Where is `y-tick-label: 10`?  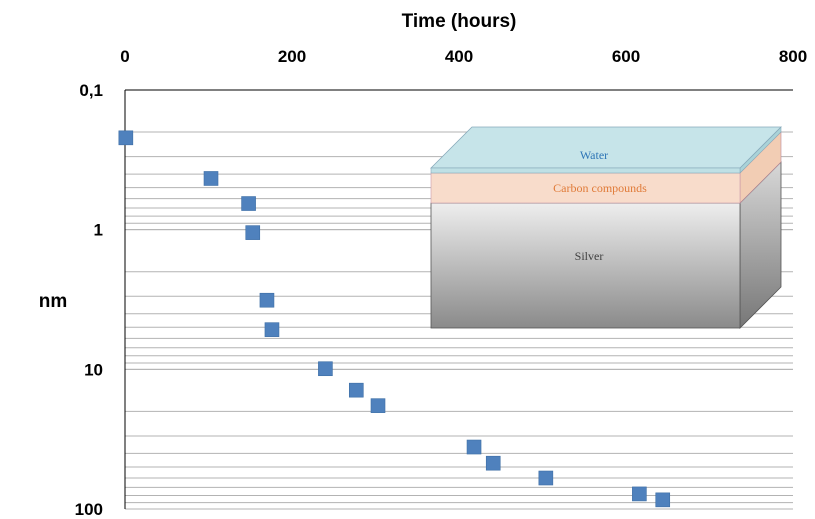
y-tick-label: 10 is located at coordinates (93, 369).